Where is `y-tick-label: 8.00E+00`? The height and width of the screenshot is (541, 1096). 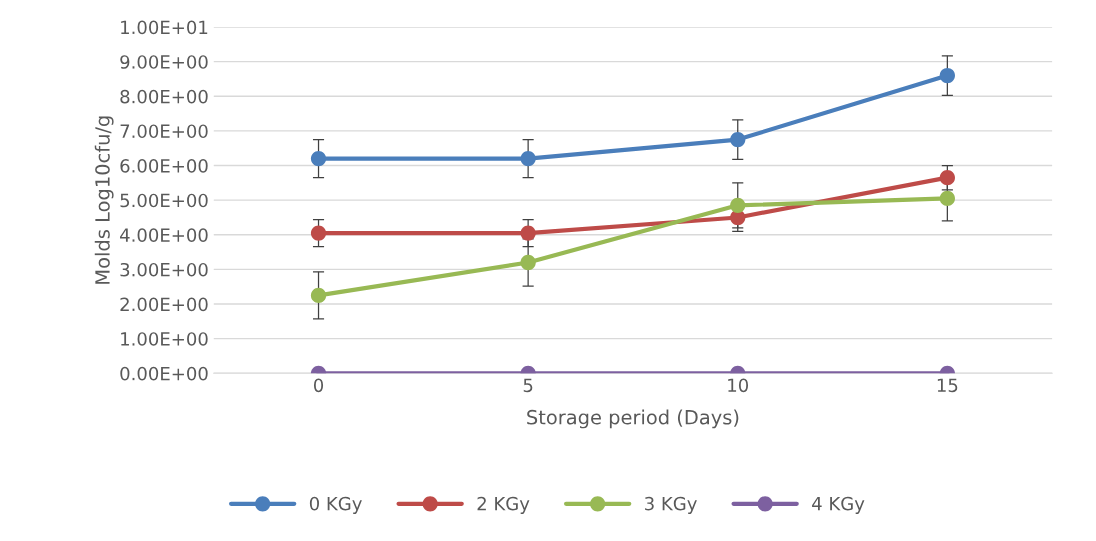 y-tick-label: 8.00E+00 is located at coordinates (164, 96).